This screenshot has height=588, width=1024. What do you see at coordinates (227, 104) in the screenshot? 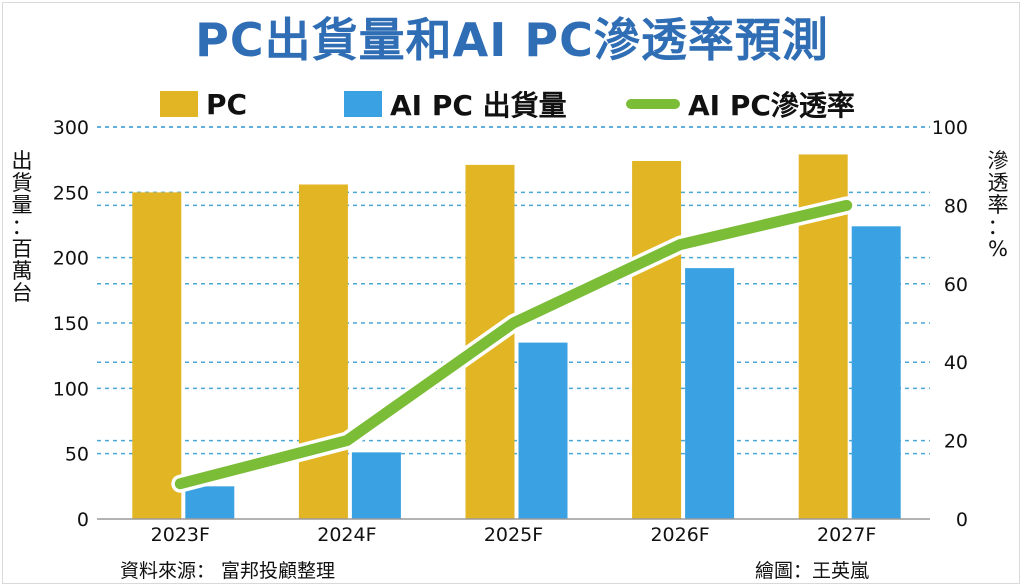
I see `legend-label-pc: PC` at bounding box center [227, 104].